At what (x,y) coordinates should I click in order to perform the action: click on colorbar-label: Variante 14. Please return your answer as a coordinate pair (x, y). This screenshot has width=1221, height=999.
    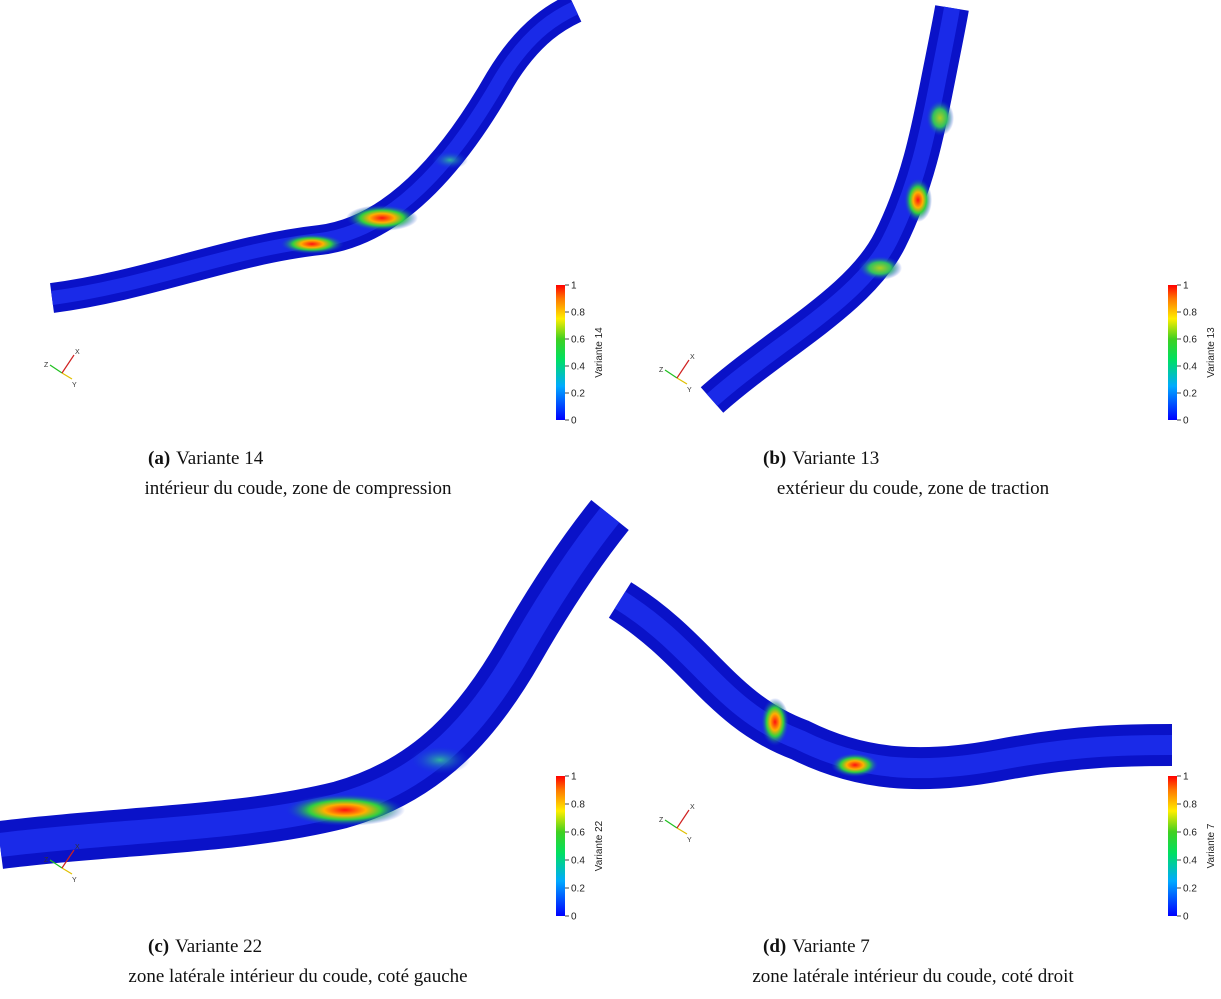
    Looking at the image, I should click on (599, 352).